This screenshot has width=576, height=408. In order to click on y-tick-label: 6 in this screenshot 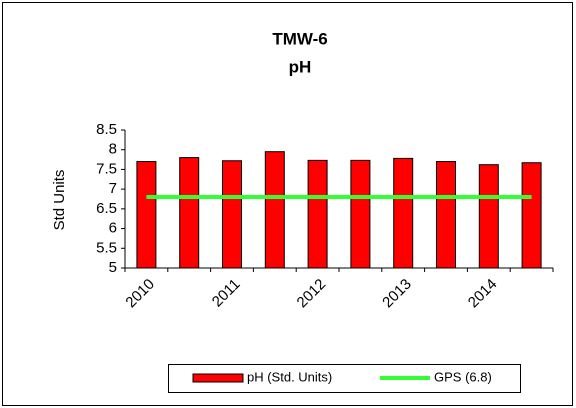, I will do `click(113, 228)`.